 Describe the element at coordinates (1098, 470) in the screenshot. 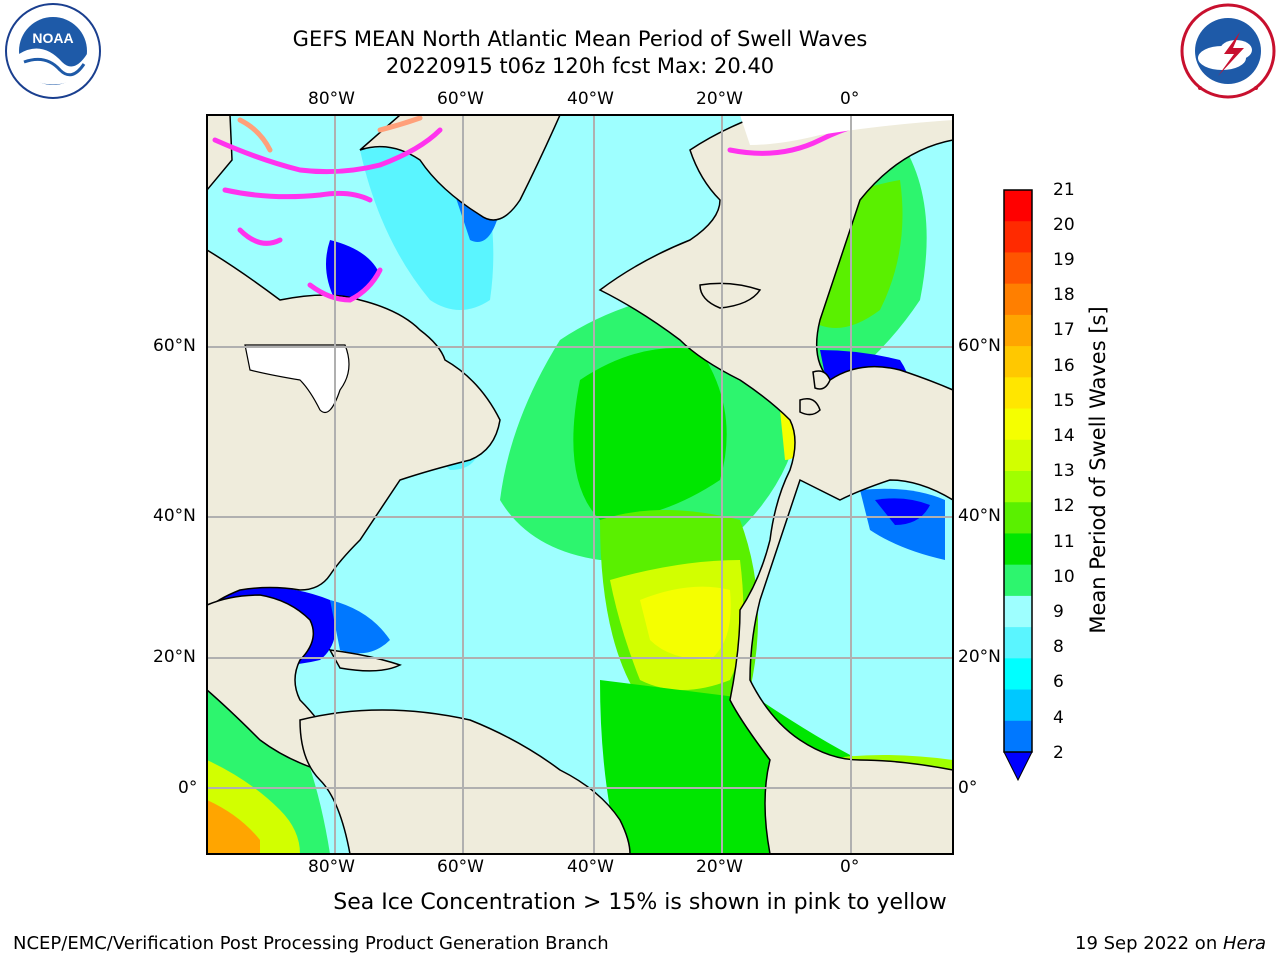

I see `colorbar-title: Mean Period of Swell Waves [s]` at that location.